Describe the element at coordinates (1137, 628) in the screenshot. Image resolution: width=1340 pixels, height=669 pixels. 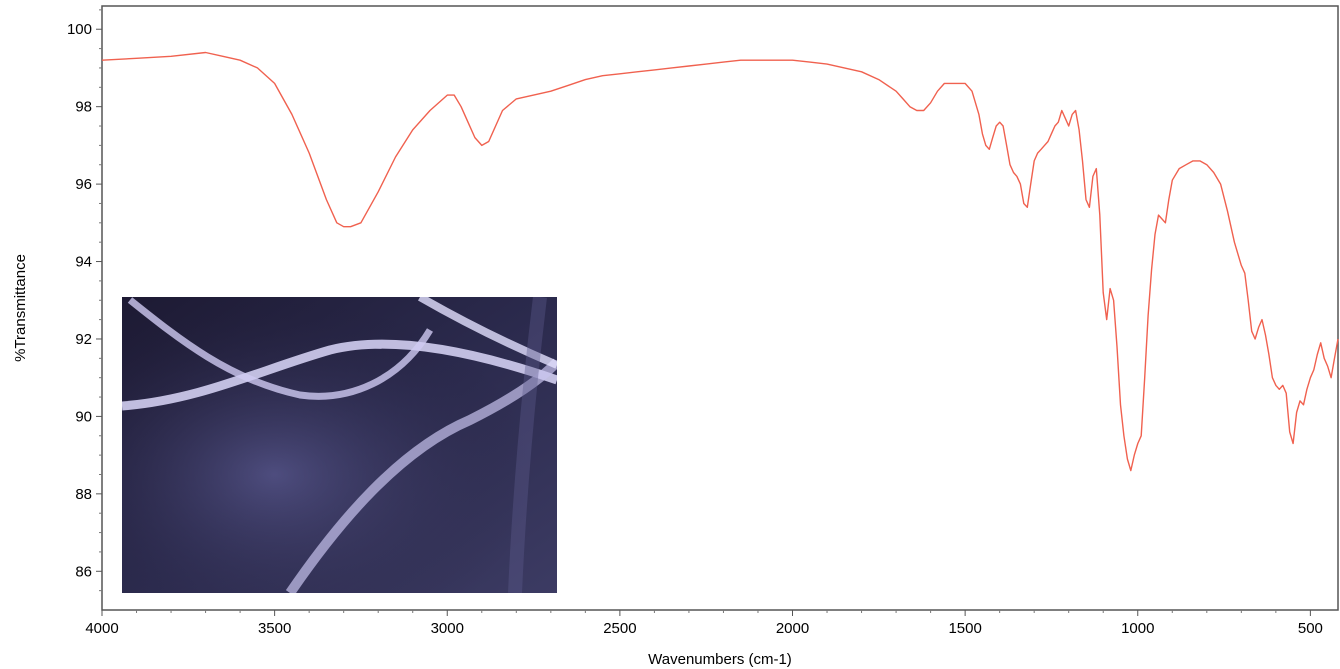
I see `x-tick-label: 1000` at that location.